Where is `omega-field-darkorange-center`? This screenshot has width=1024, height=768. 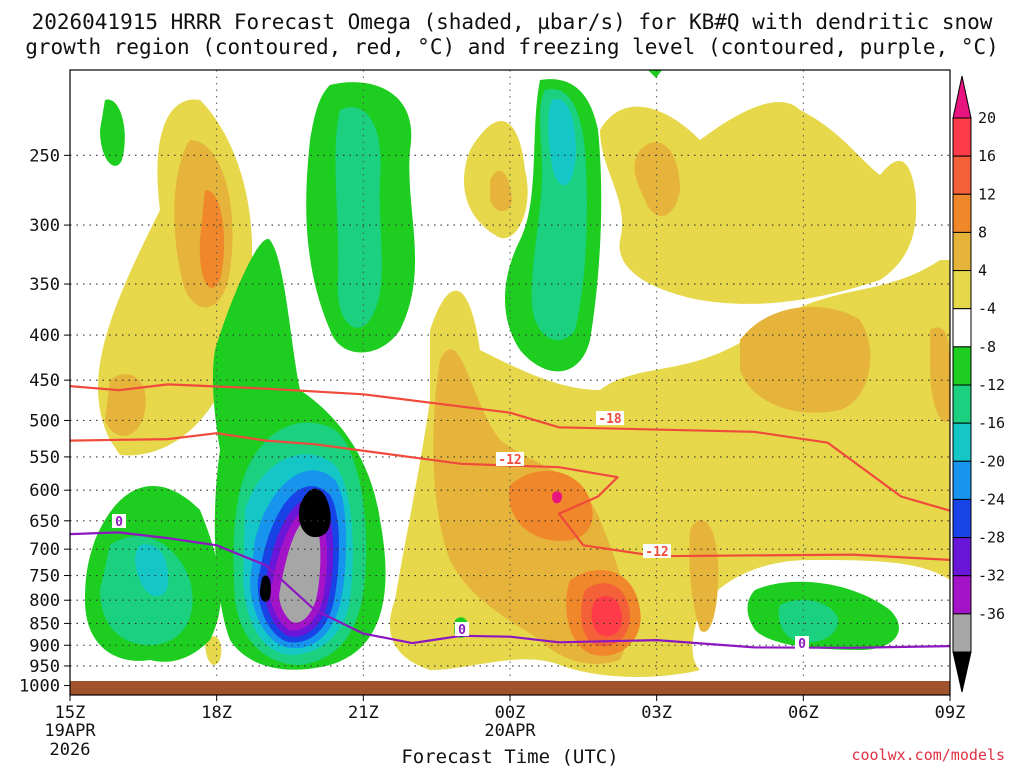 omega-field-darkorange-center is located at coordinates (551, 505).